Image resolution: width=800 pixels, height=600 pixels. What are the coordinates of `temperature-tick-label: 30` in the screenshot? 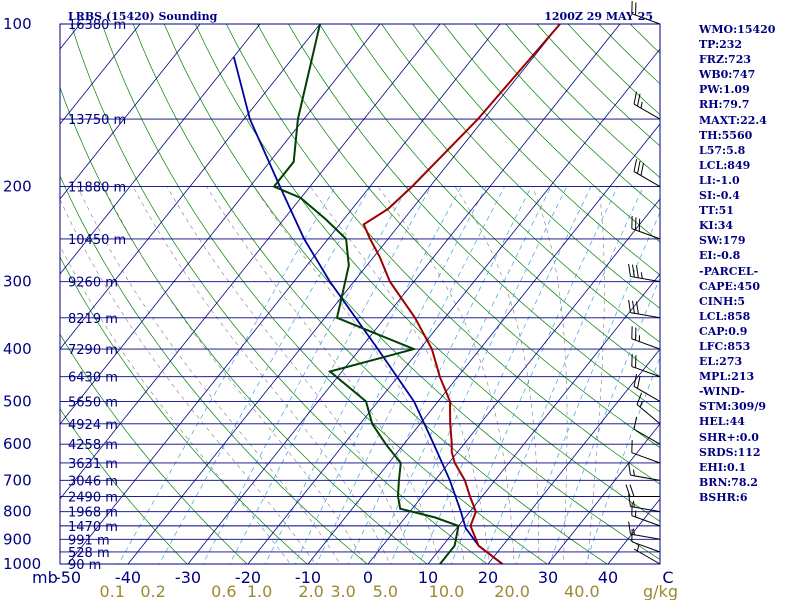 It's located at (548, 577).